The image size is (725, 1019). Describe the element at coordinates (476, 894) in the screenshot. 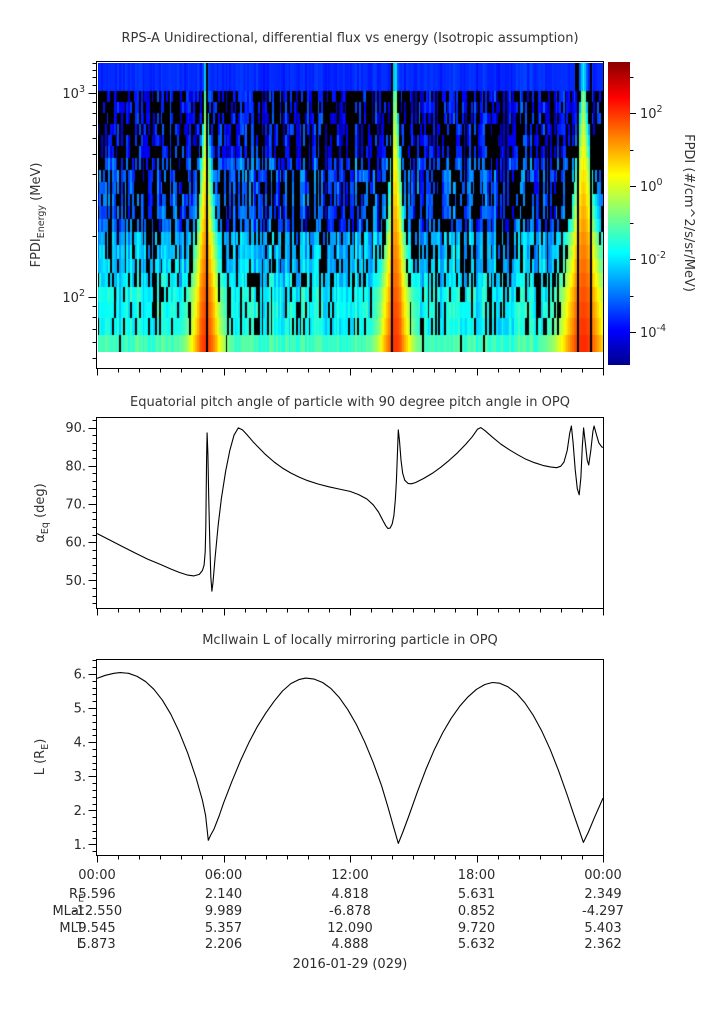

I see `ephemeris-value: 5.631` at that location.